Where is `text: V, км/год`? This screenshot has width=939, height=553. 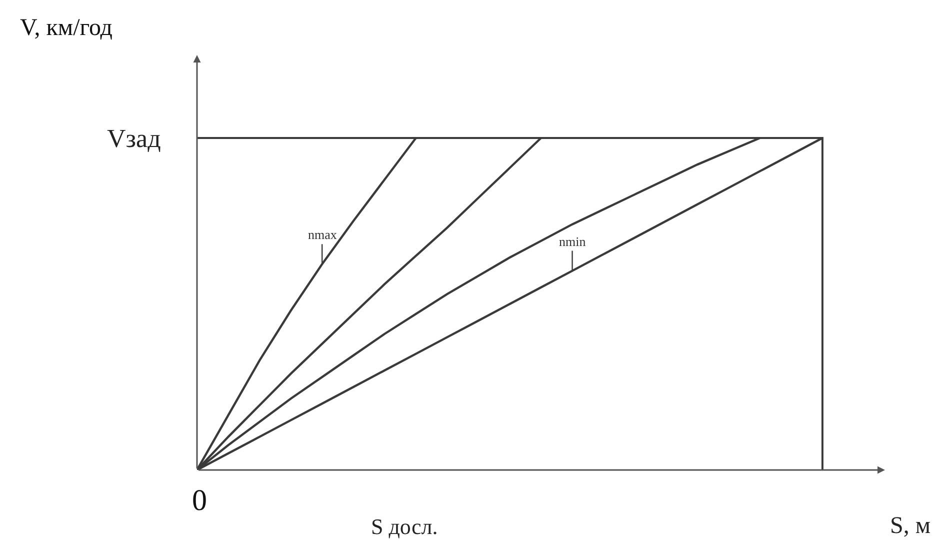 text: V, км/год is located at coordinates (66, 28).